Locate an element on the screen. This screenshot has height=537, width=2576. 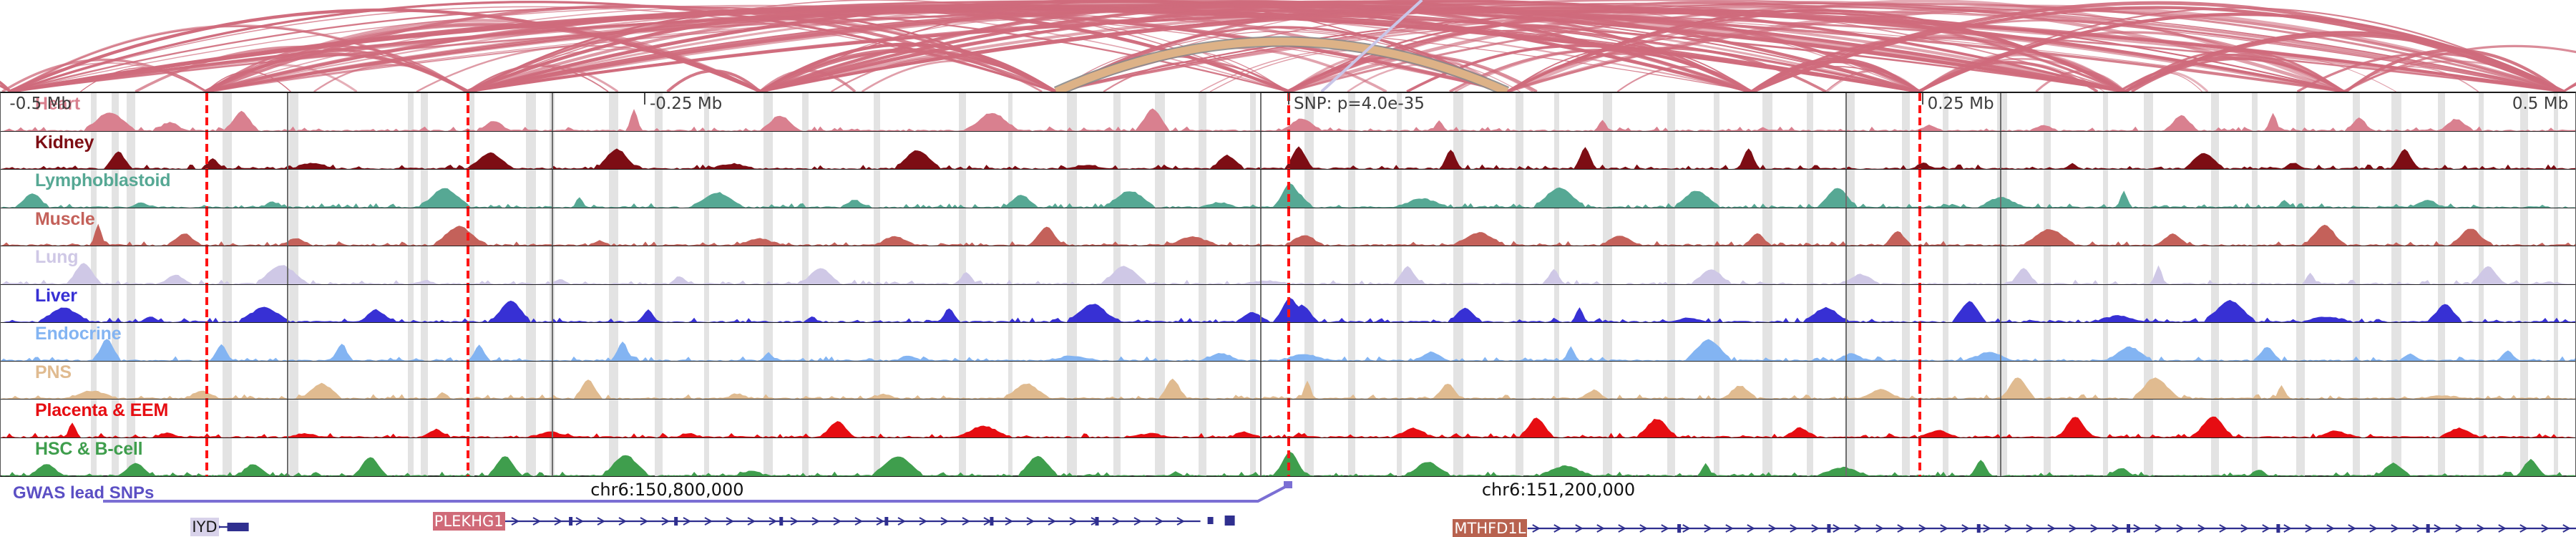
gene-svg is located at coordinates (1392, 524).